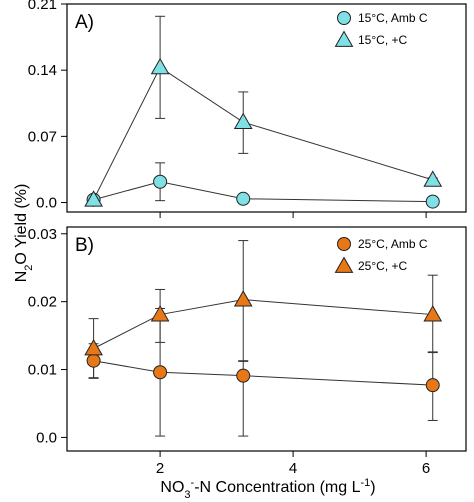  I want to click on shared-x-axis-label: NO3--N Concentration (mg L-1), so click(267, 489).